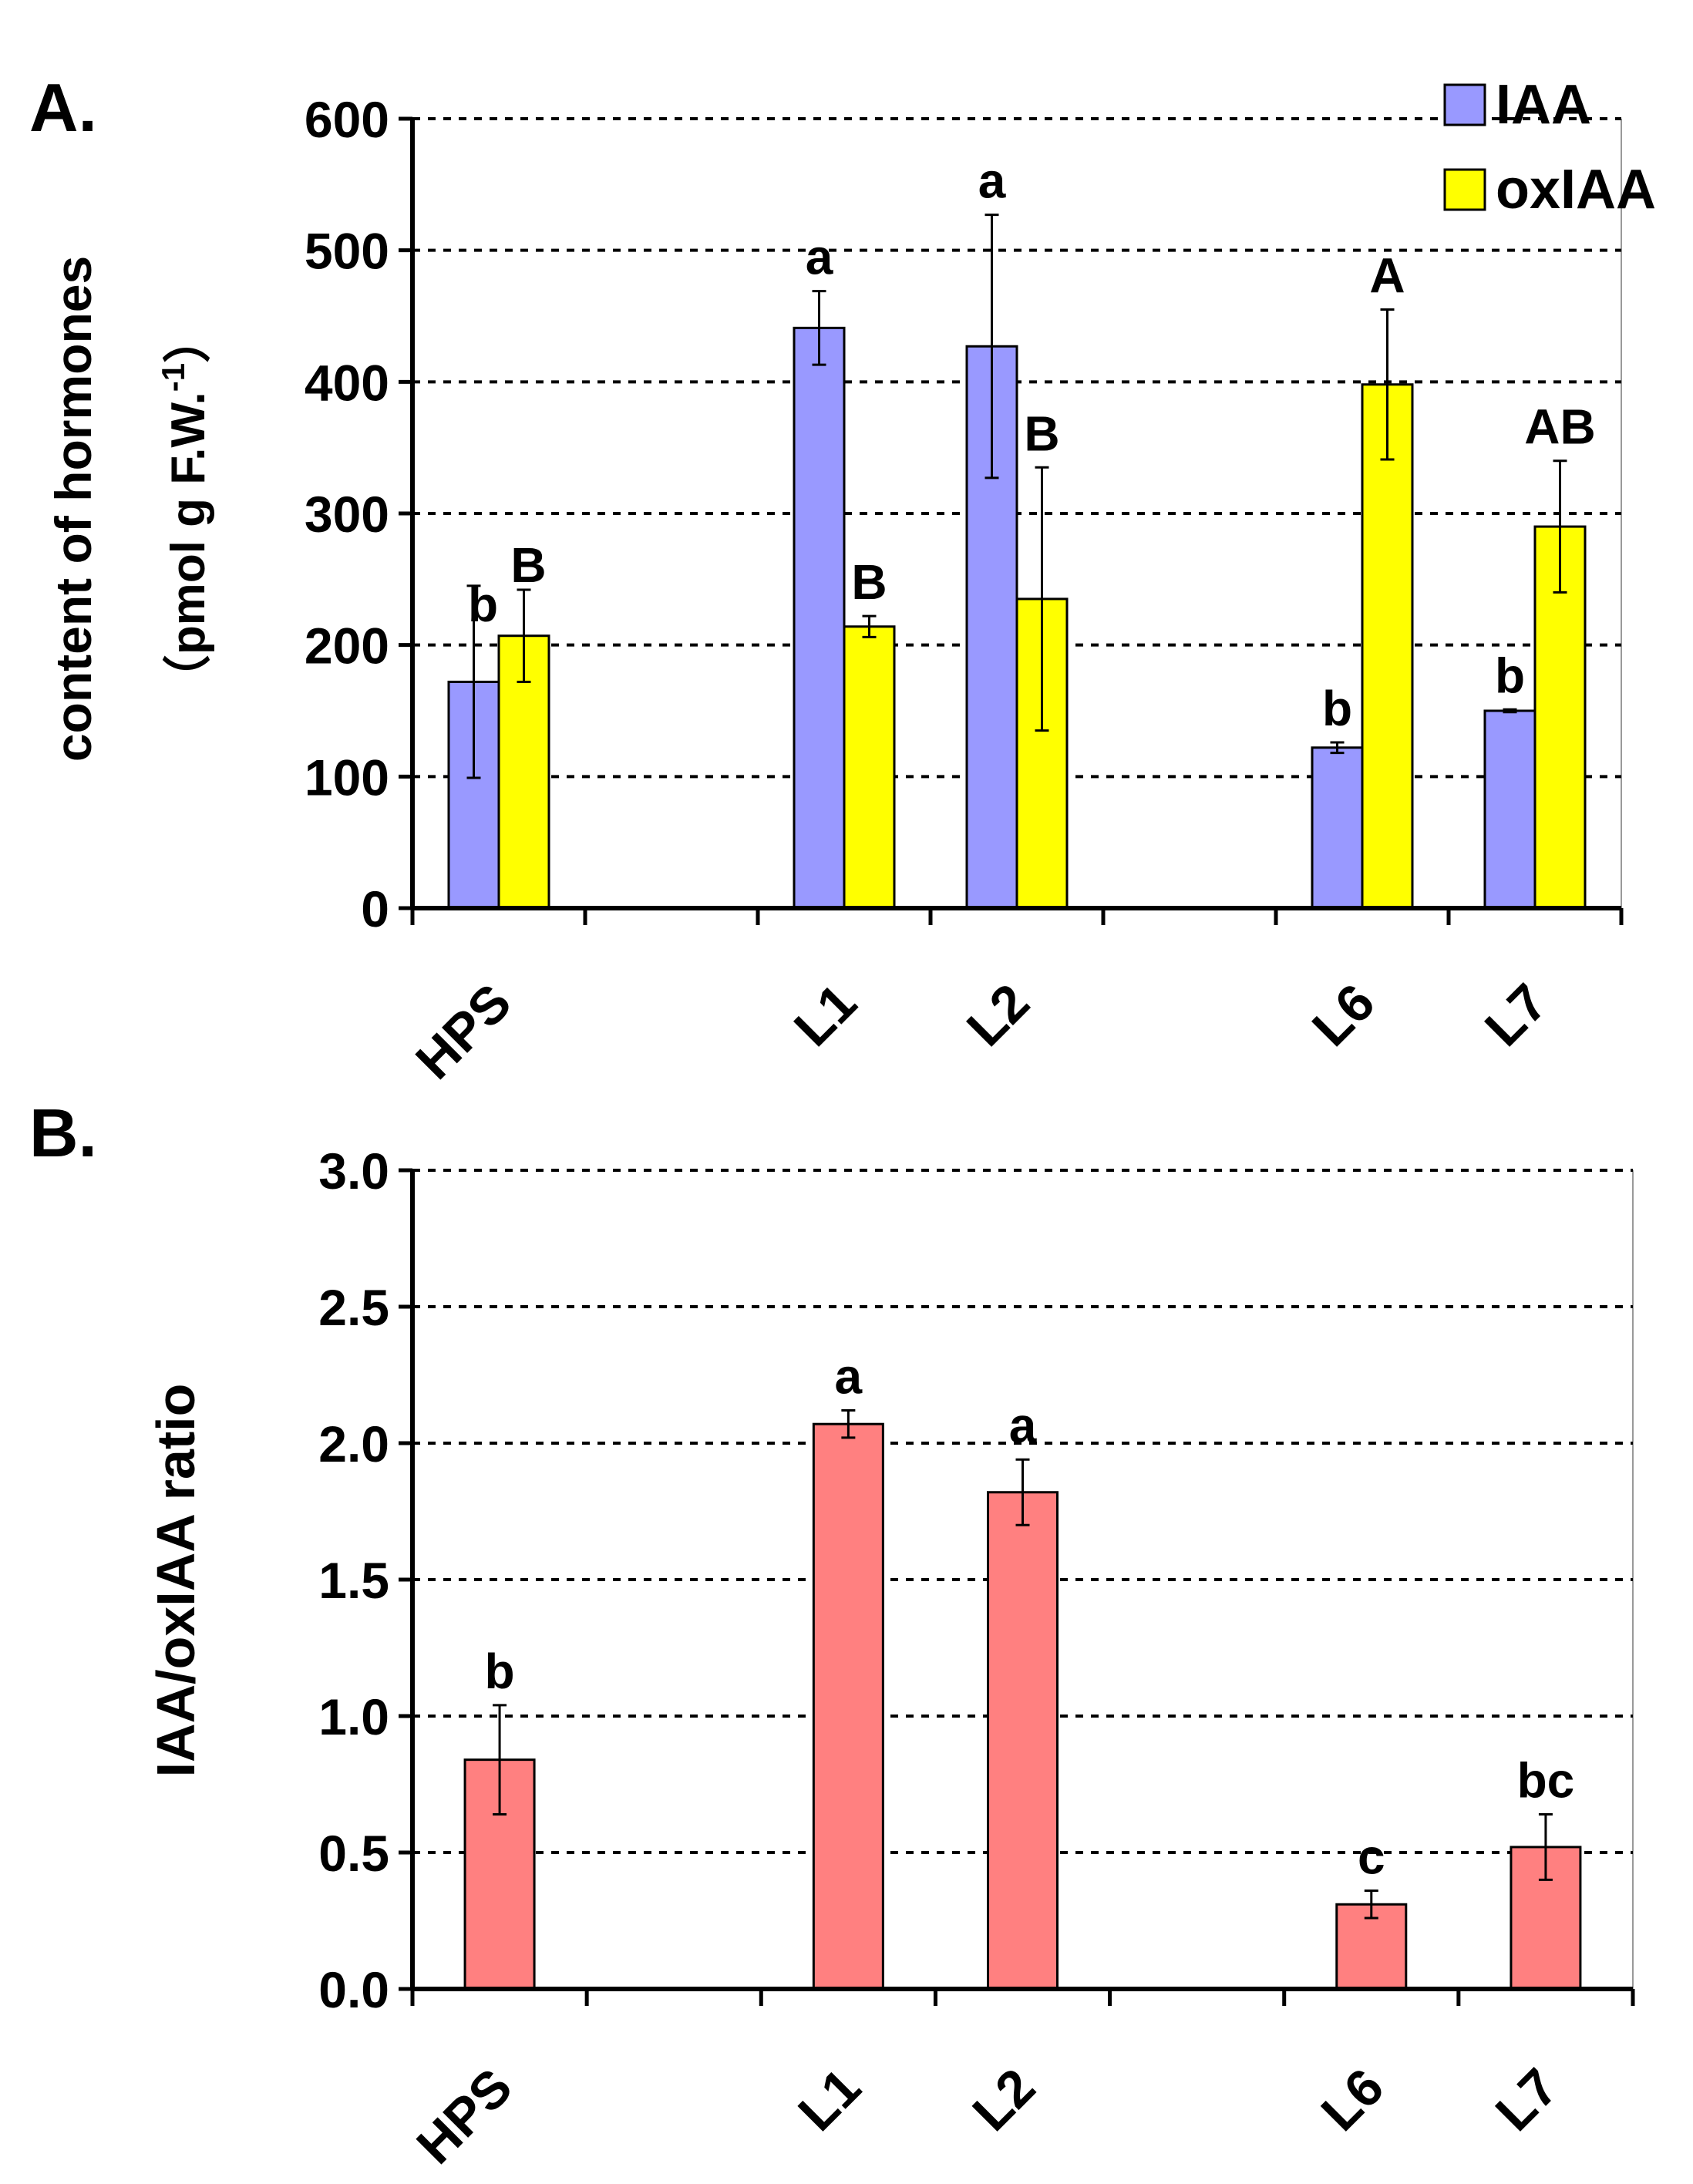 The image size is (1693, 2184). I want to click on y-tick-label: 0.0, so click(353, 1990).